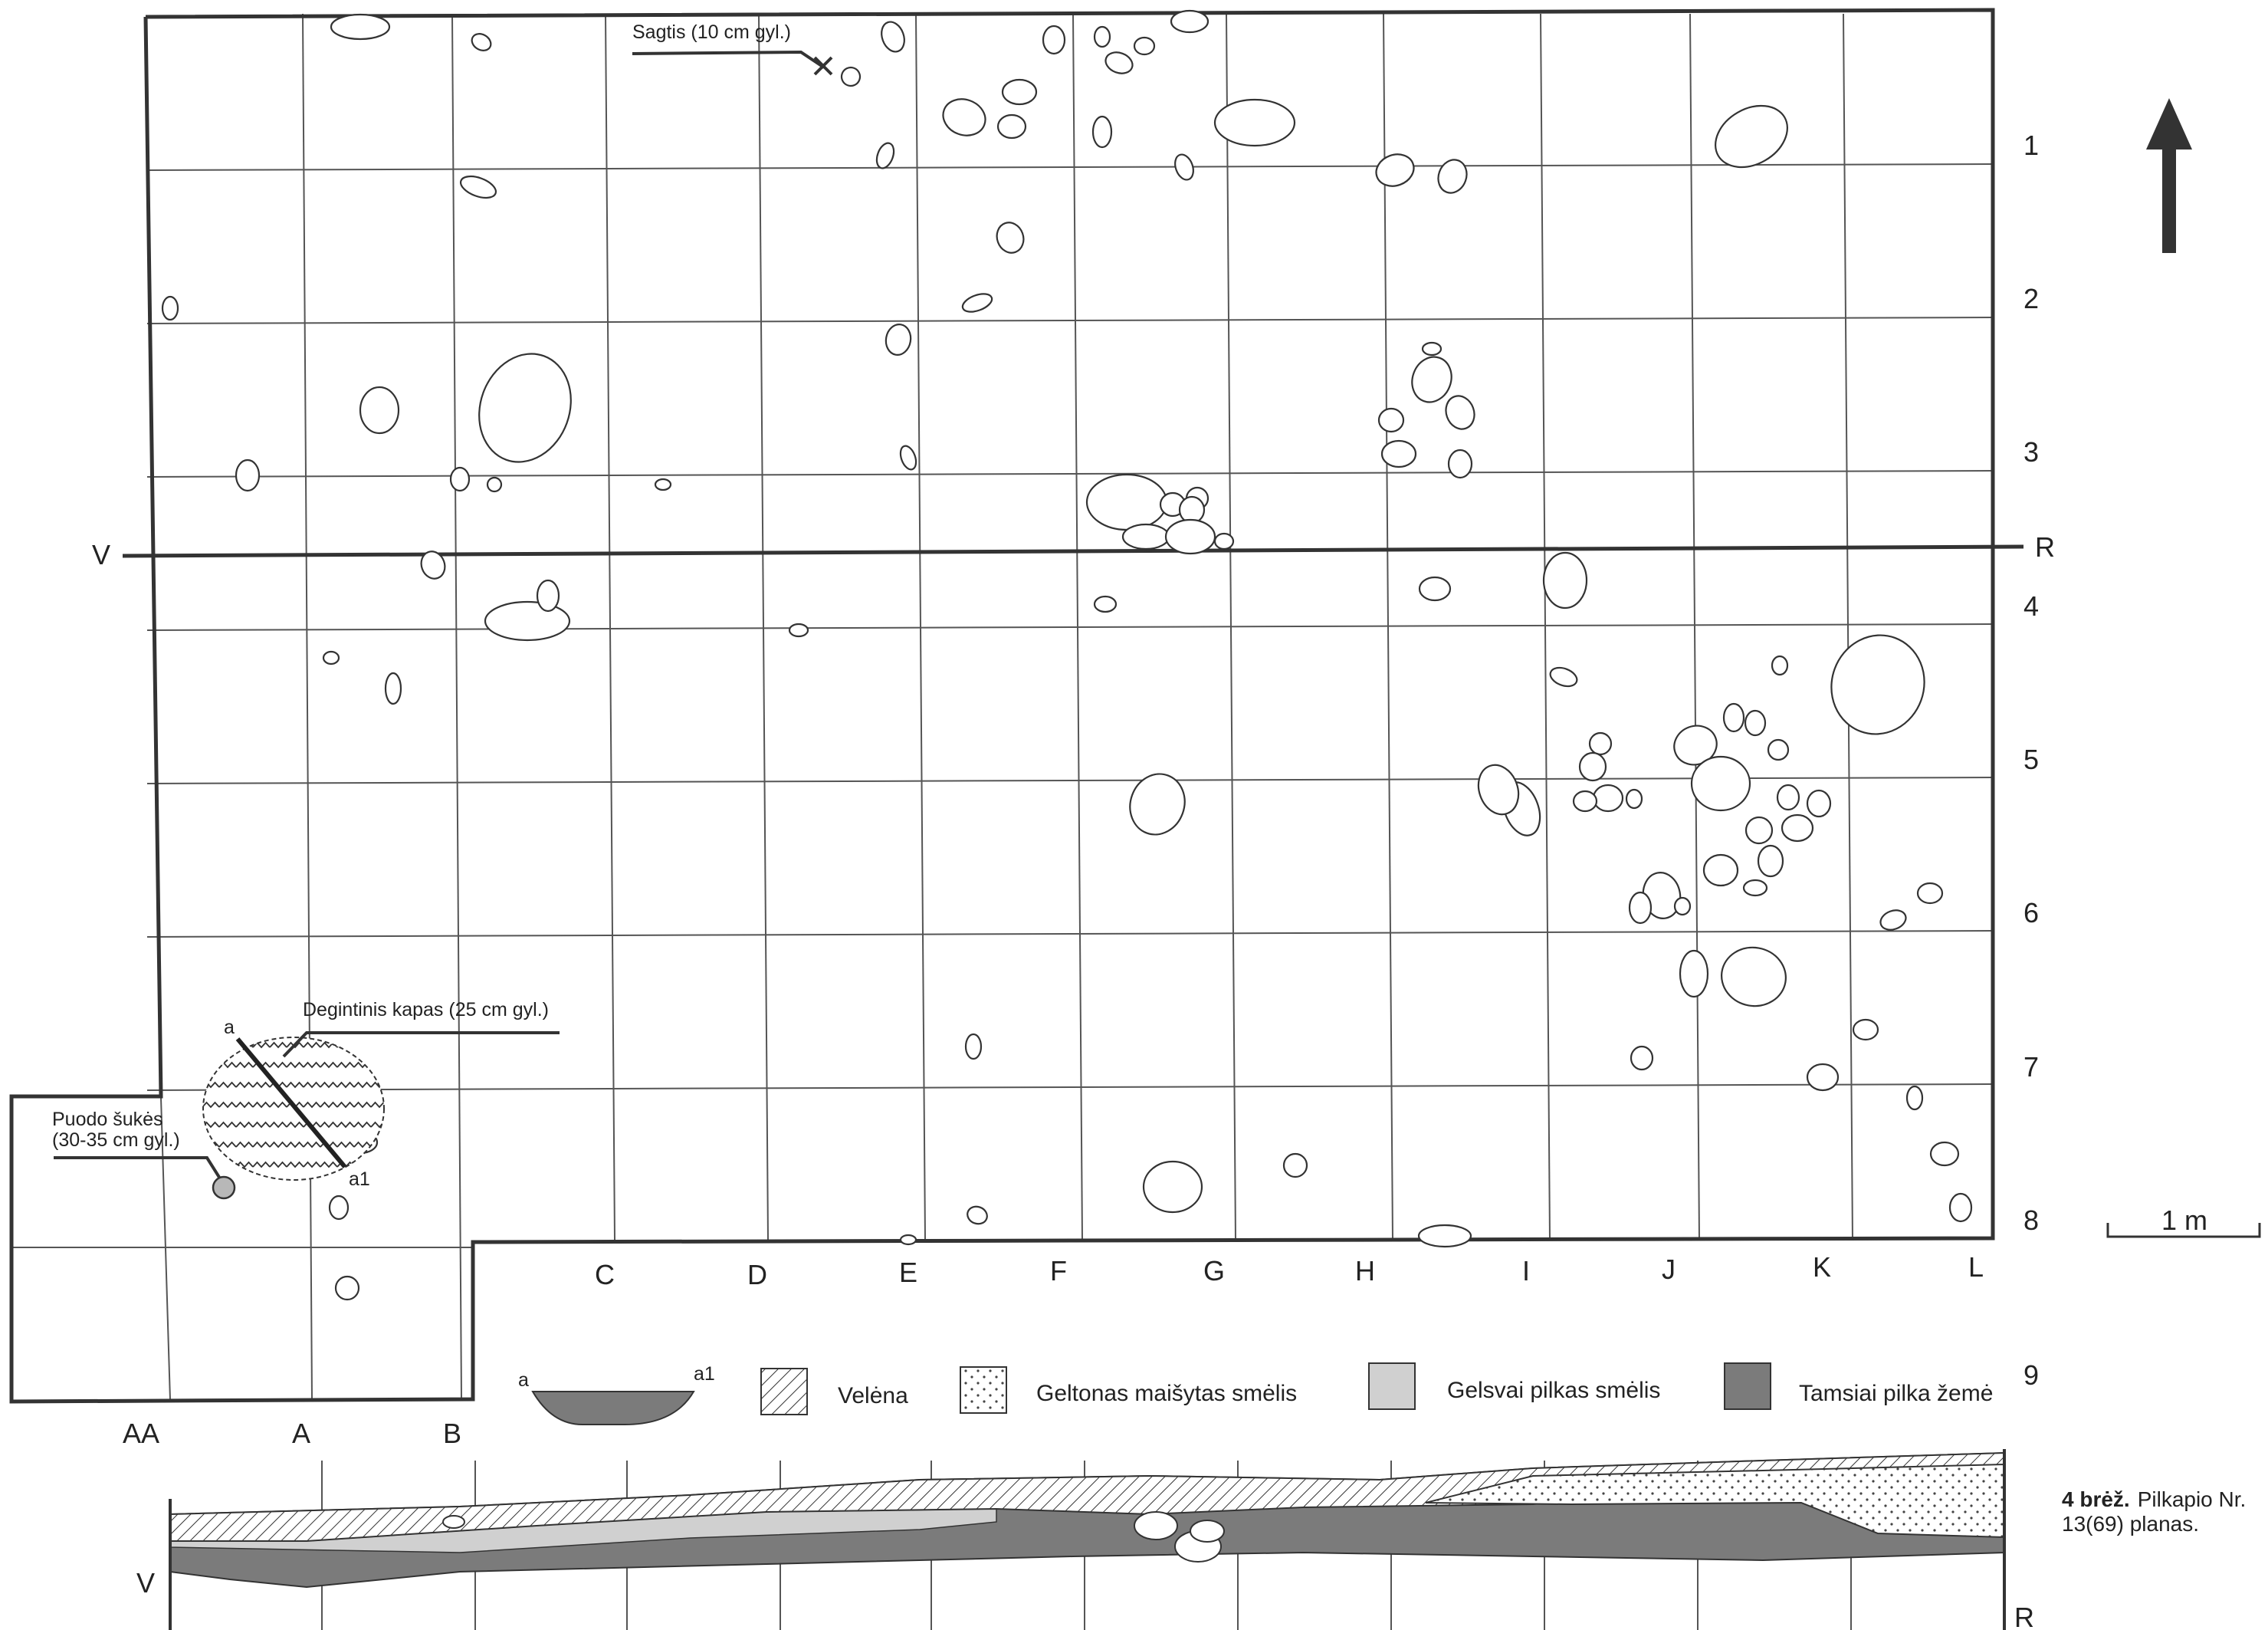 The height and width of the screenshot is (1630, 2268). I want to click on legend-swatch-geltonas, so click(983, 1390).